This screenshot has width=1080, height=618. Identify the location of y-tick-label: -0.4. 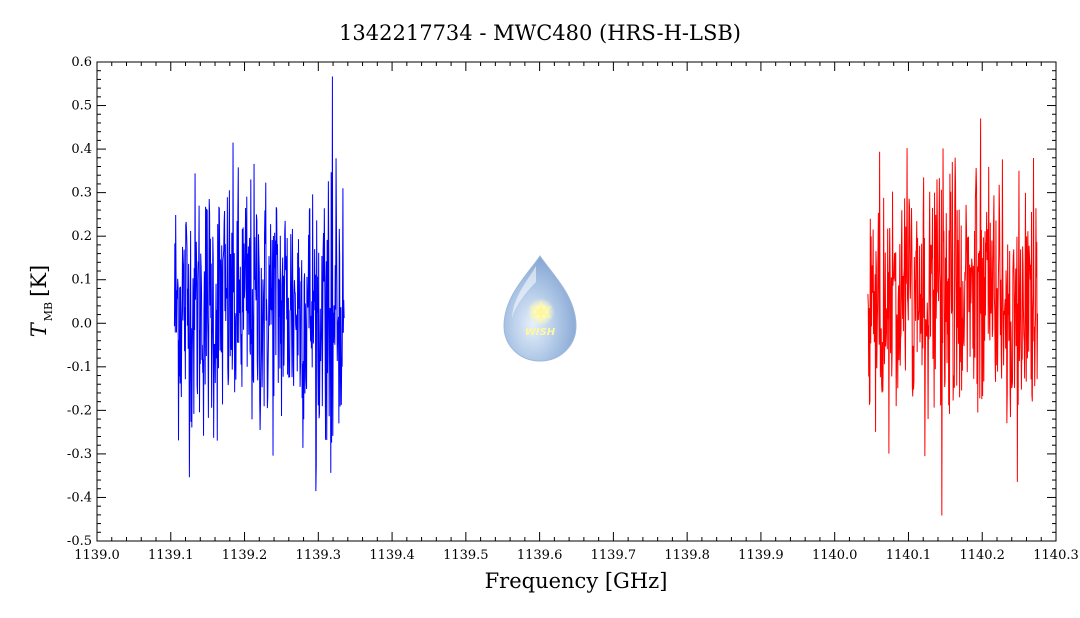
(79, 497).